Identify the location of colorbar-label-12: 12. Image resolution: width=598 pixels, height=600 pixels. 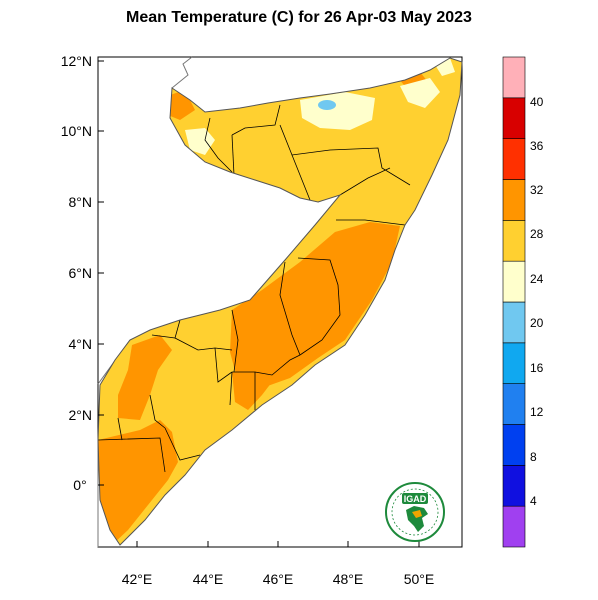
(537, 412).